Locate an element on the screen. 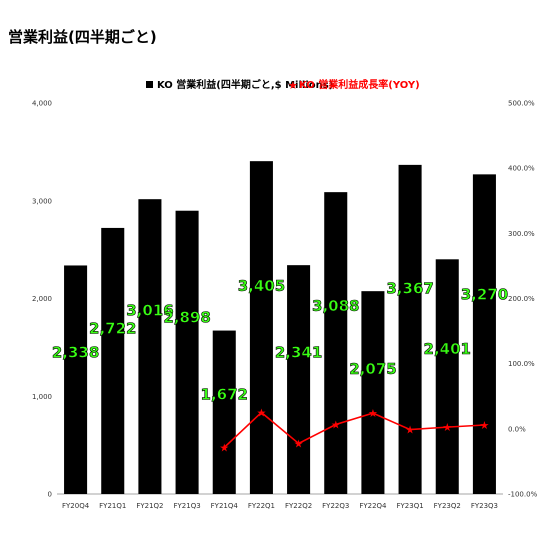 The image size is (540, 540). x-tick-label: FY23Q2 is located at coordinates (447, 506).